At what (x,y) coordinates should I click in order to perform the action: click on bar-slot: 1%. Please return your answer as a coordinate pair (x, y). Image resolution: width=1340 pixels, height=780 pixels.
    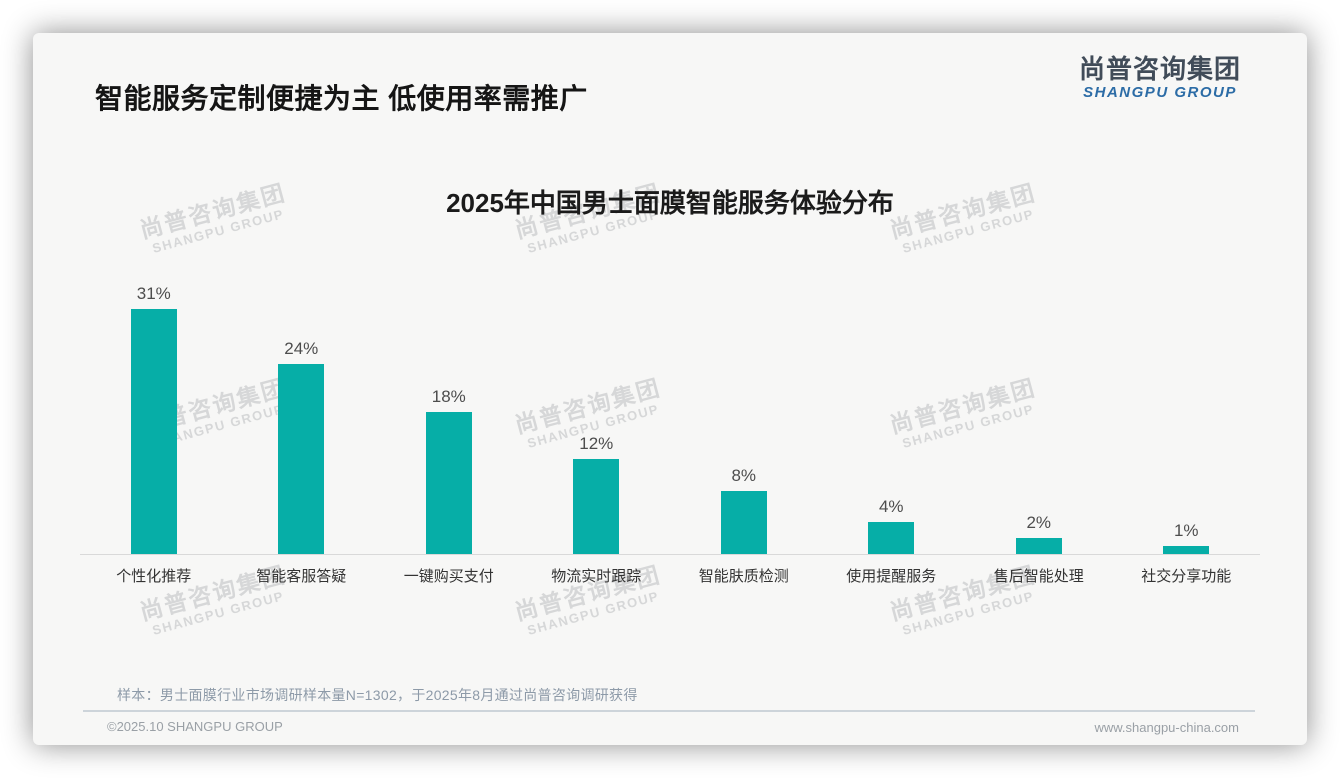
    Looking at the image, I should click on (1187, 419).